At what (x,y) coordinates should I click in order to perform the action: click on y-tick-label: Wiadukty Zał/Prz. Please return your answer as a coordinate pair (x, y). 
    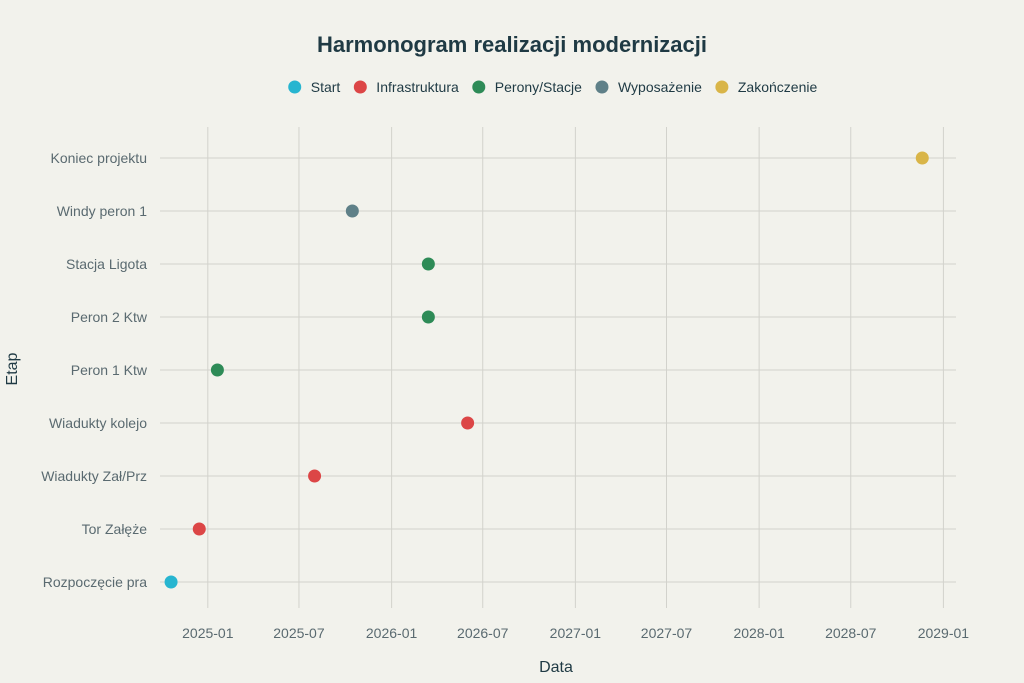
    Looking at the image, I should click on (94, 476).